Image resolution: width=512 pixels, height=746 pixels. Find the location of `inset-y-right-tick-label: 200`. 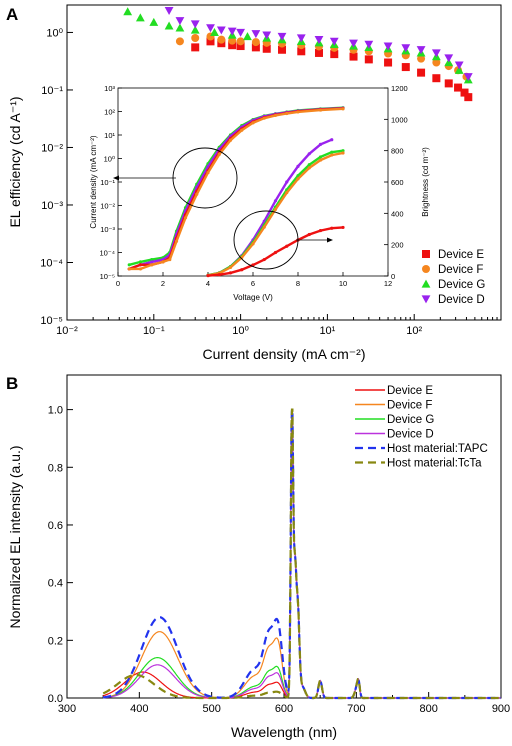

inset-y-right-tick-label: 200 is located at coordinates (397, 245).